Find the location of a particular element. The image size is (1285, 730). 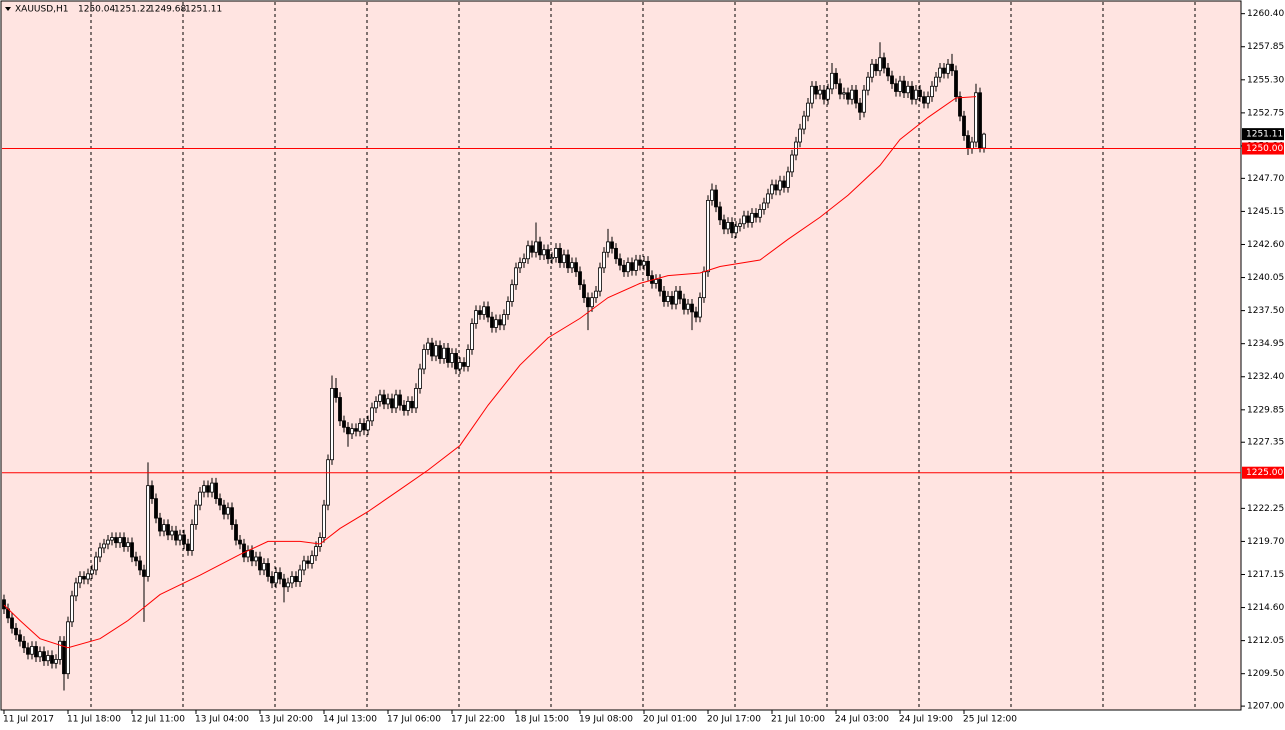

x-tick-label: 17 Jul 22:00 is located at coordinates (478, 720).